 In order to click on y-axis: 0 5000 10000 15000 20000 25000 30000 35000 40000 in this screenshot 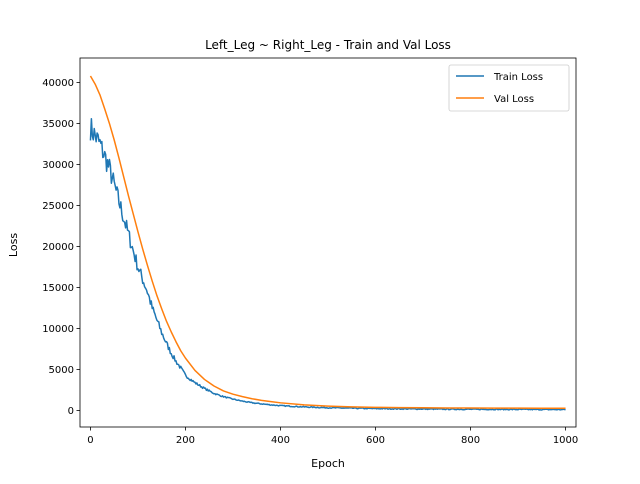, I will do `click(61, 247)`.